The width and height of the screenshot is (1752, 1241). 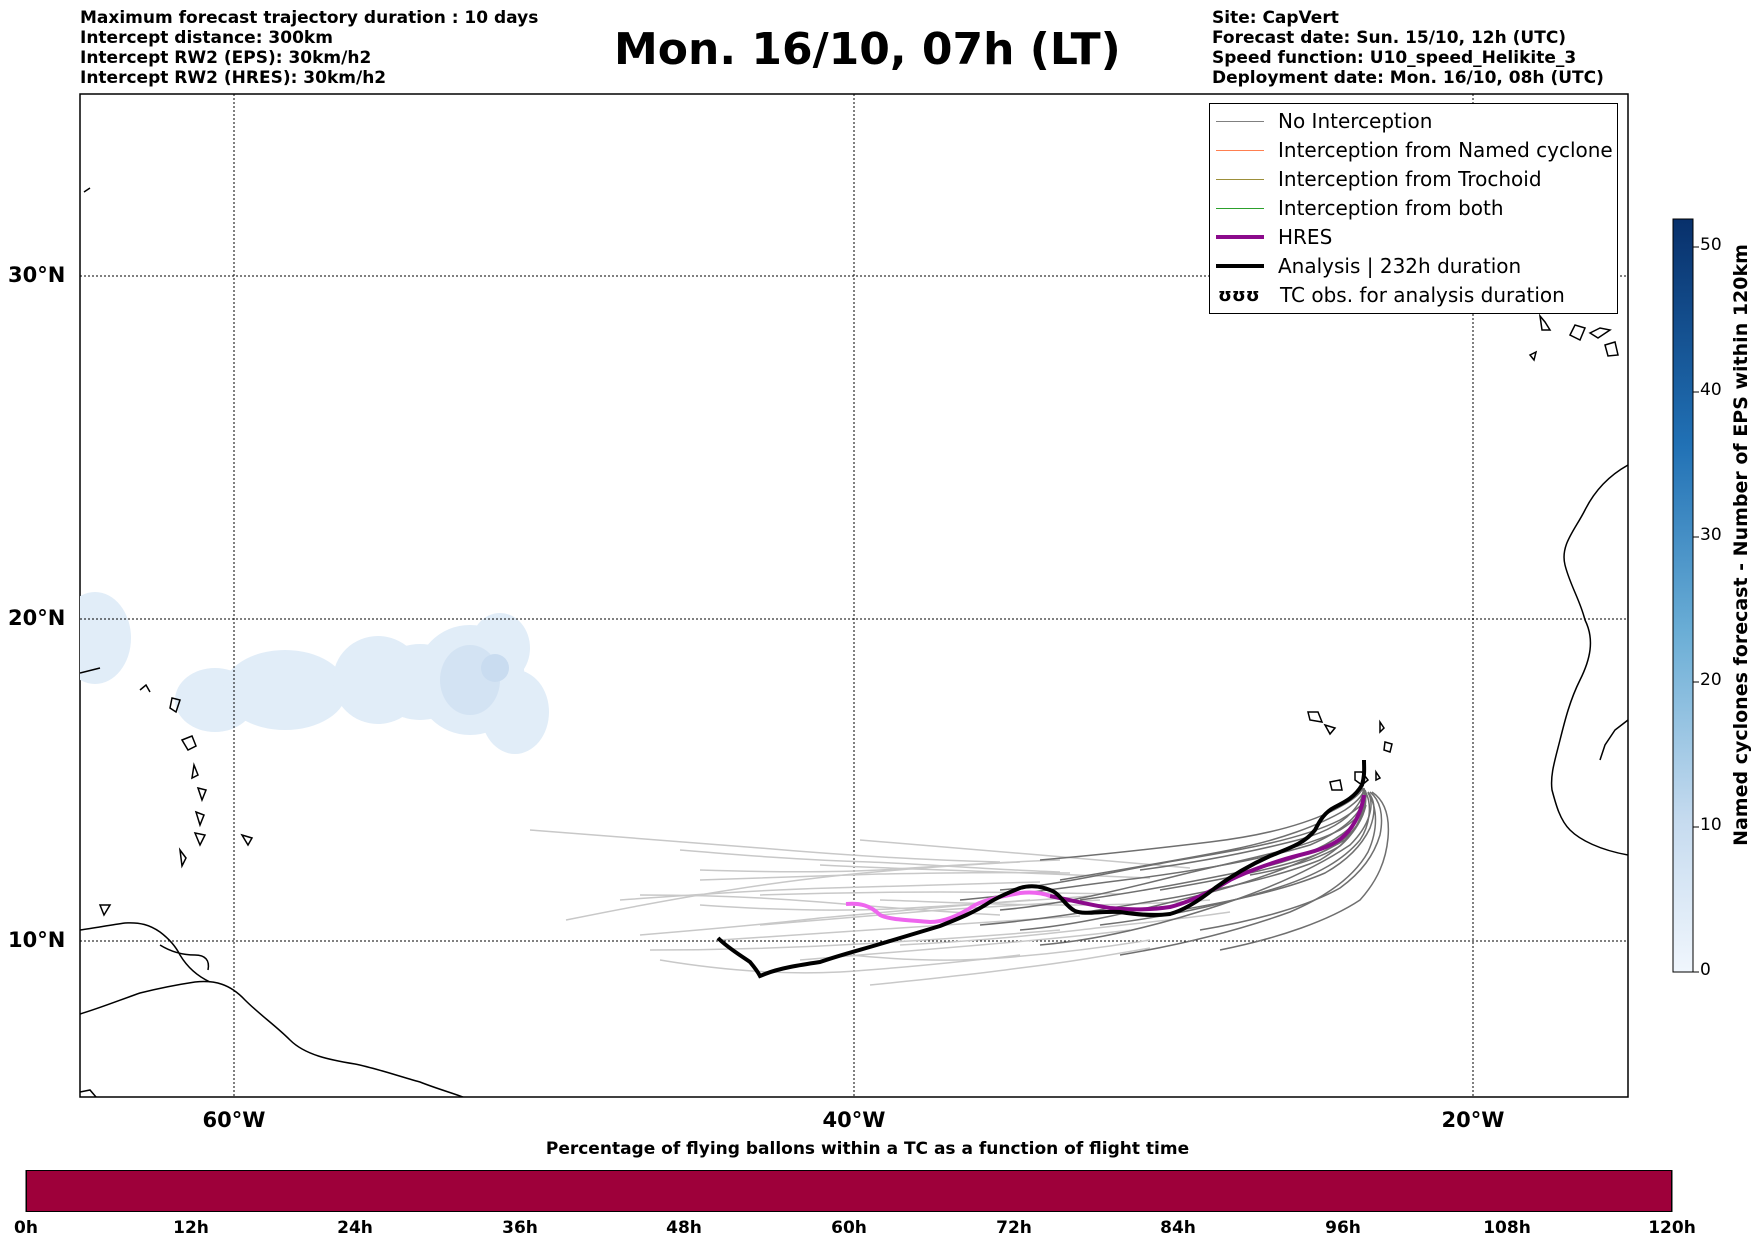 What do you see at coordinates (1711, 535) in the screenshot?
I see `colorbar-tick: 30` at bounding box center [1711, 535].